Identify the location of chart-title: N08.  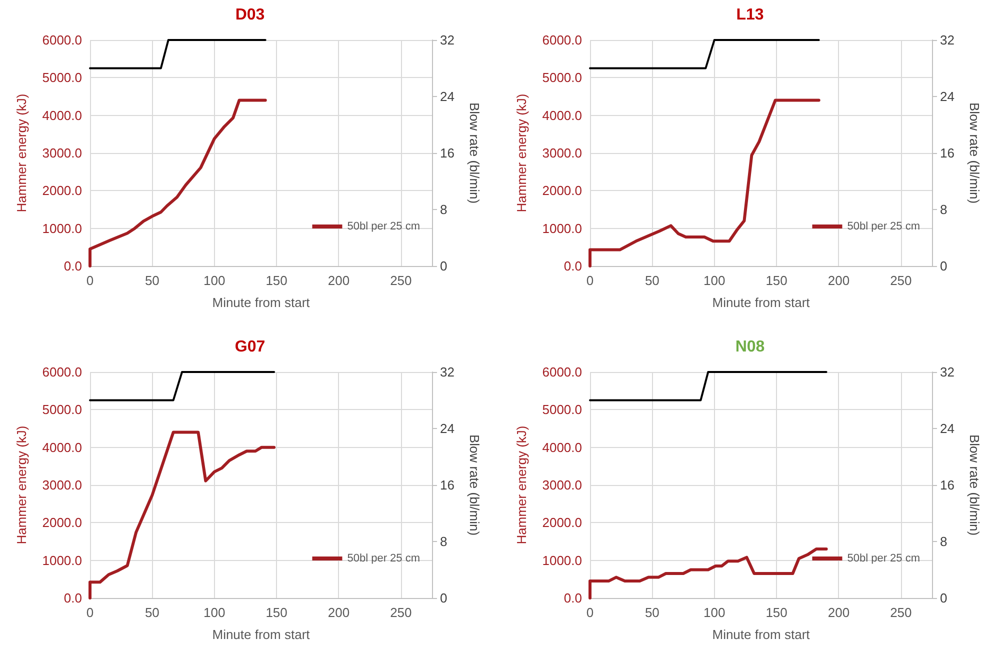
(750, 347).